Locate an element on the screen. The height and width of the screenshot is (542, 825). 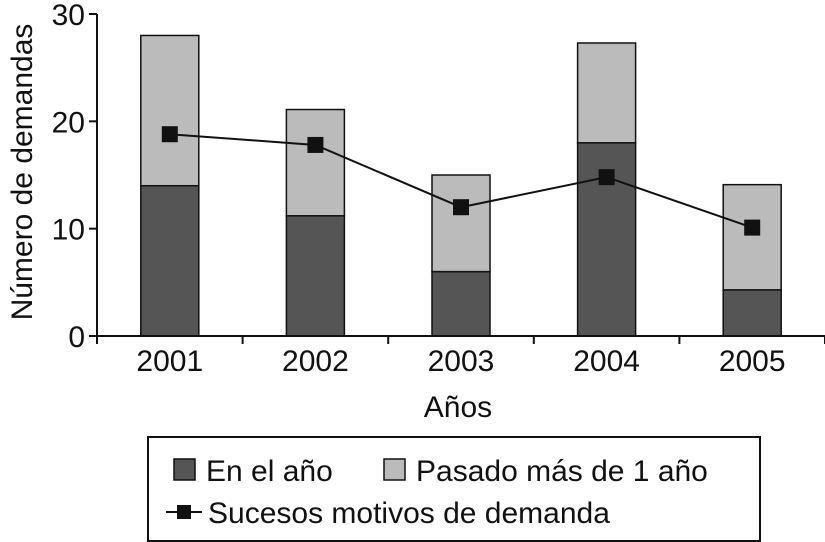
legend-box is located at coordinates (454, 489).